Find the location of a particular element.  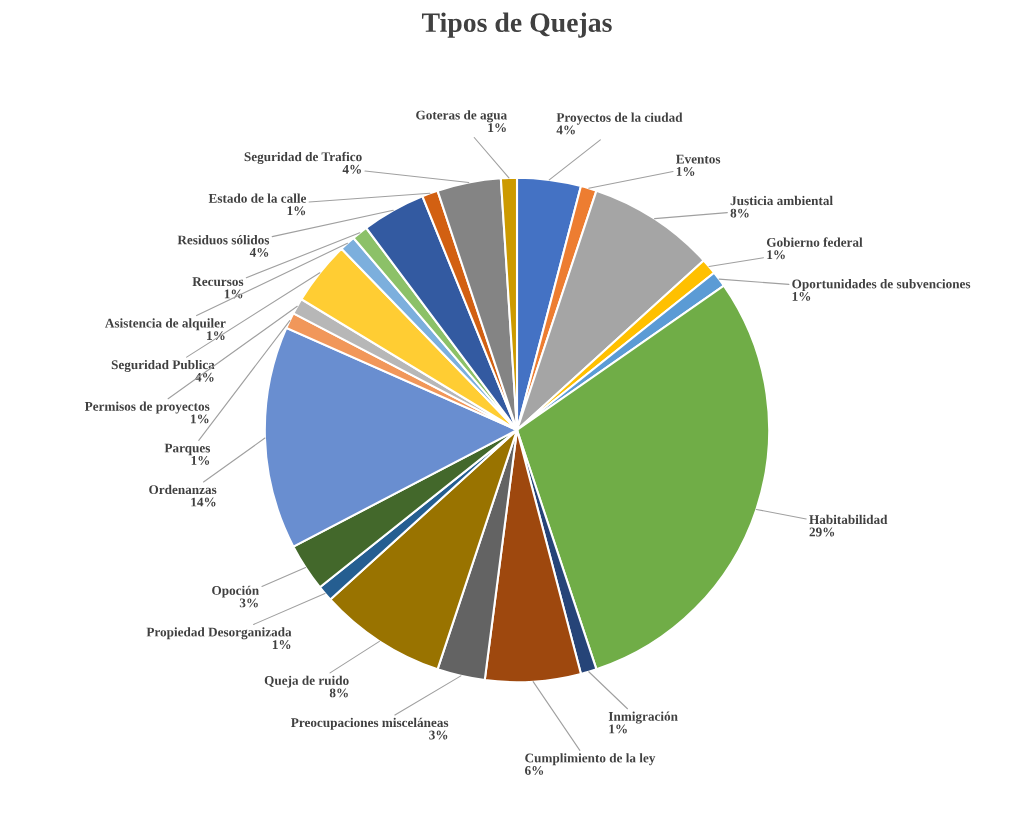

slice-label: Gobierno federal is located at coordinates (814, 242).